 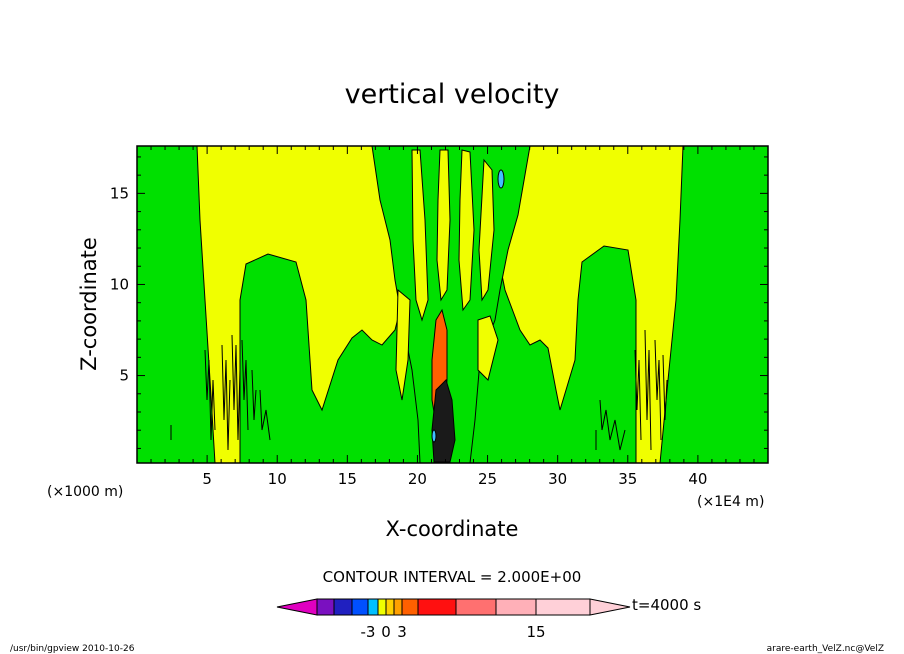 I want to click on colorbar-tick-label: 0, so click(x=386, y=632).